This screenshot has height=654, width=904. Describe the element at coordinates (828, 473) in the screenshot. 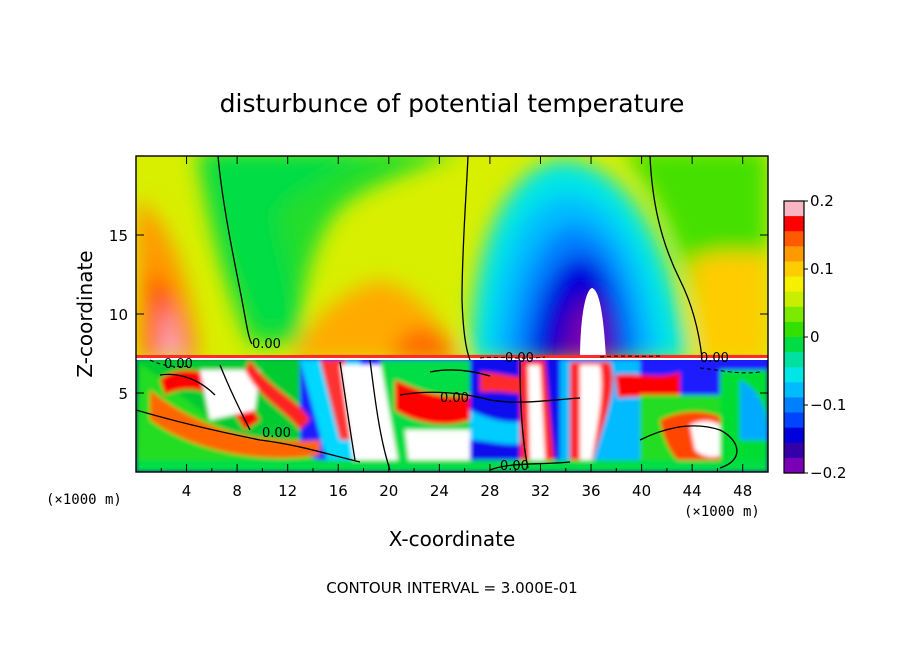

I see `colorbar-tick-label: −0.2` at that location.